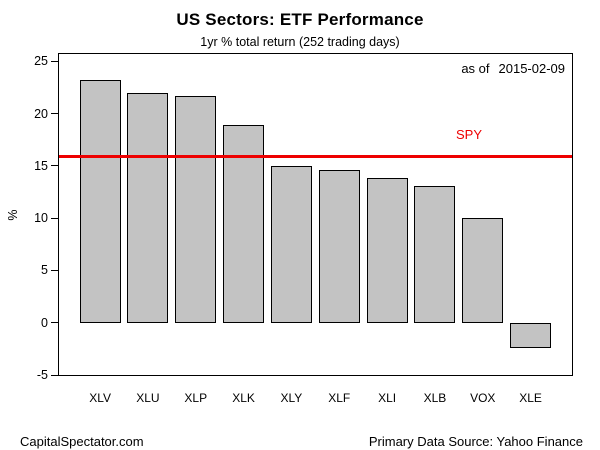 The height and width of the screenshot is (450, 600). Describe the element at coordinates (435, 254) in the screenshot. I see `bar-xlb` at that location.